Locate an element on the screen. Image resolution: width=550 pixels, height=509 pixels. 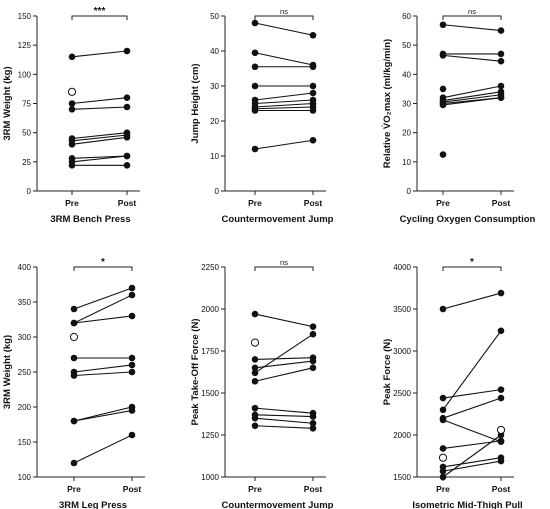
panel-title: Isometric Mid-Thigh Pull is located at coordinates (467, 504).